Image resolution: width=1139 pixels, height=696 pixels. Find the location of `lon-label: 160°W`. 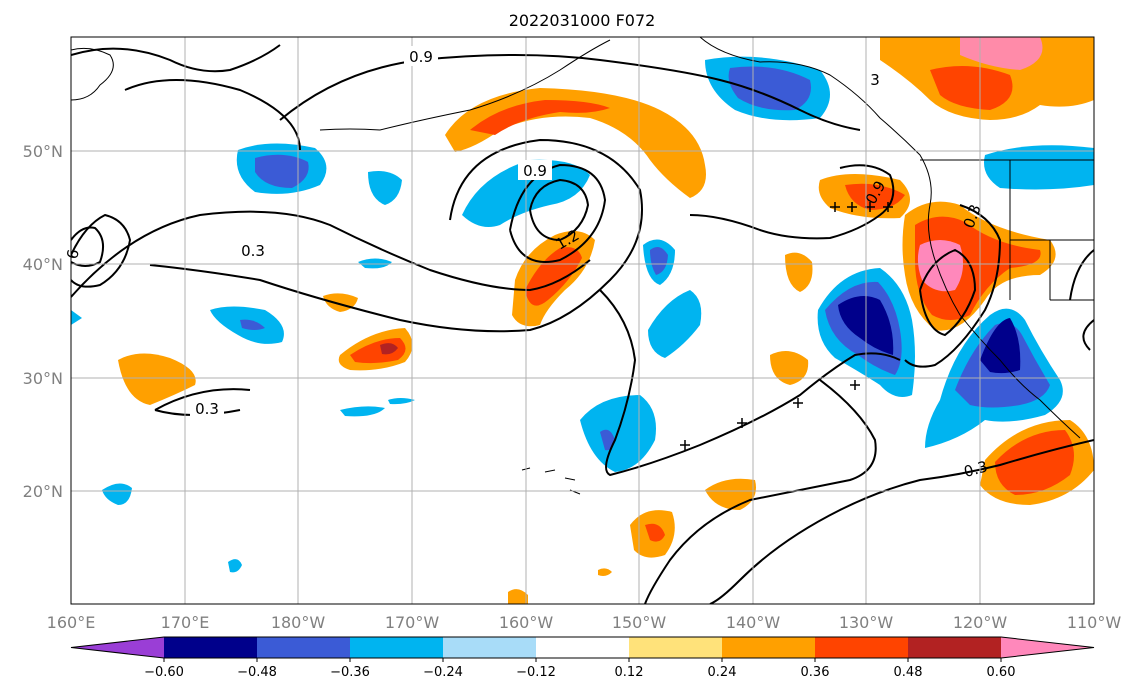

lon-label: 160°W is located at coordinates (526, 622).